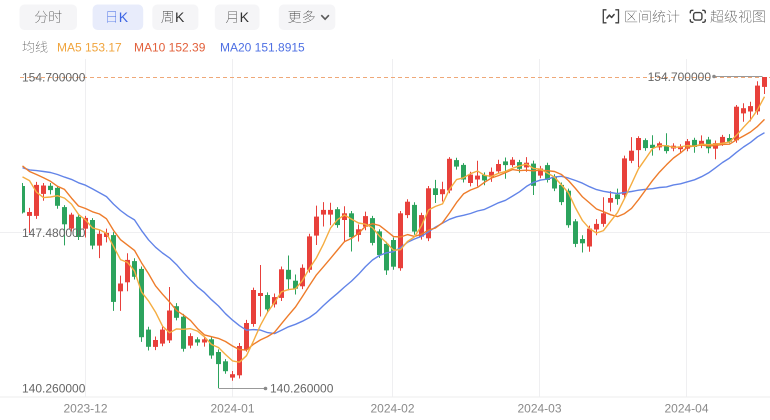 This screenshot has height=420, width=770. I want to click on svg-text: 2024-02, so click(392, 409).